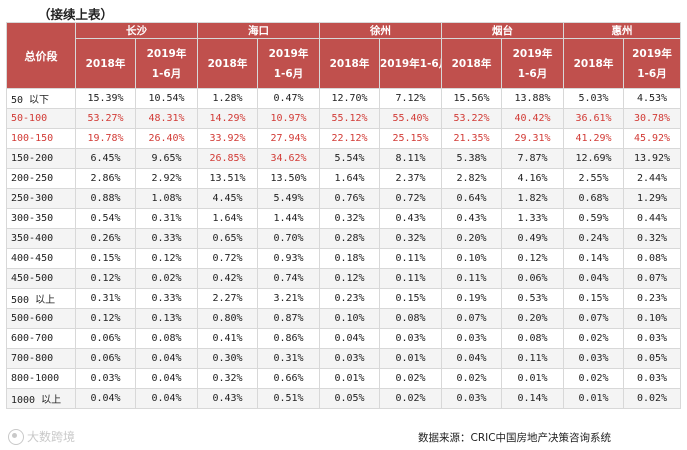 The image size is (687, 450). What do you see at coordinates (41, 198) in the screenshot?
I see `range-label: 250-300` at bounding box center [41, 198].